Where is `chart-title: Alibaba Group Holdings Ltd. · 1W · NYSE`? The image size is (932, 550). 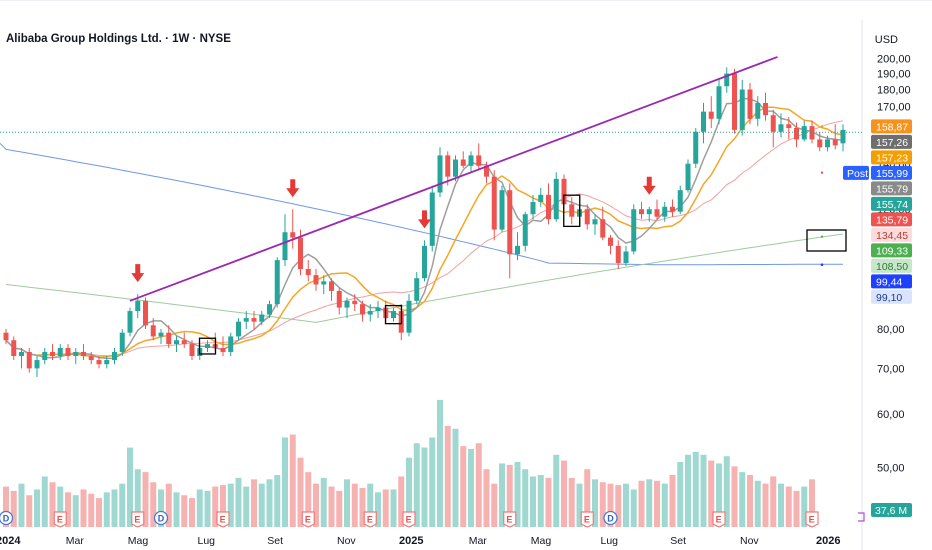
chart-title: Alibaba Group Holdings Ltd. · 1W · NYSE is located at coordinates (118, 39).